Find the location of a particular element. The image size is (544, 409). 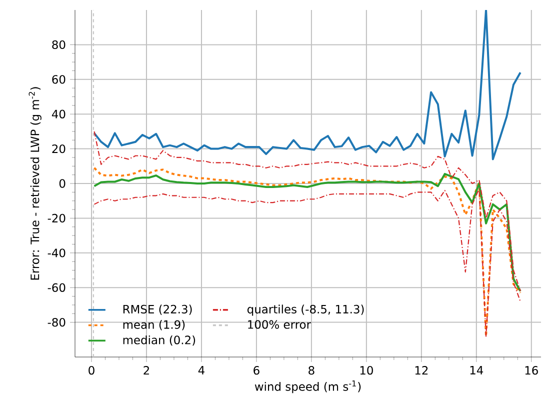

x-tick-label: 10 is located at coordinates (366, 370).